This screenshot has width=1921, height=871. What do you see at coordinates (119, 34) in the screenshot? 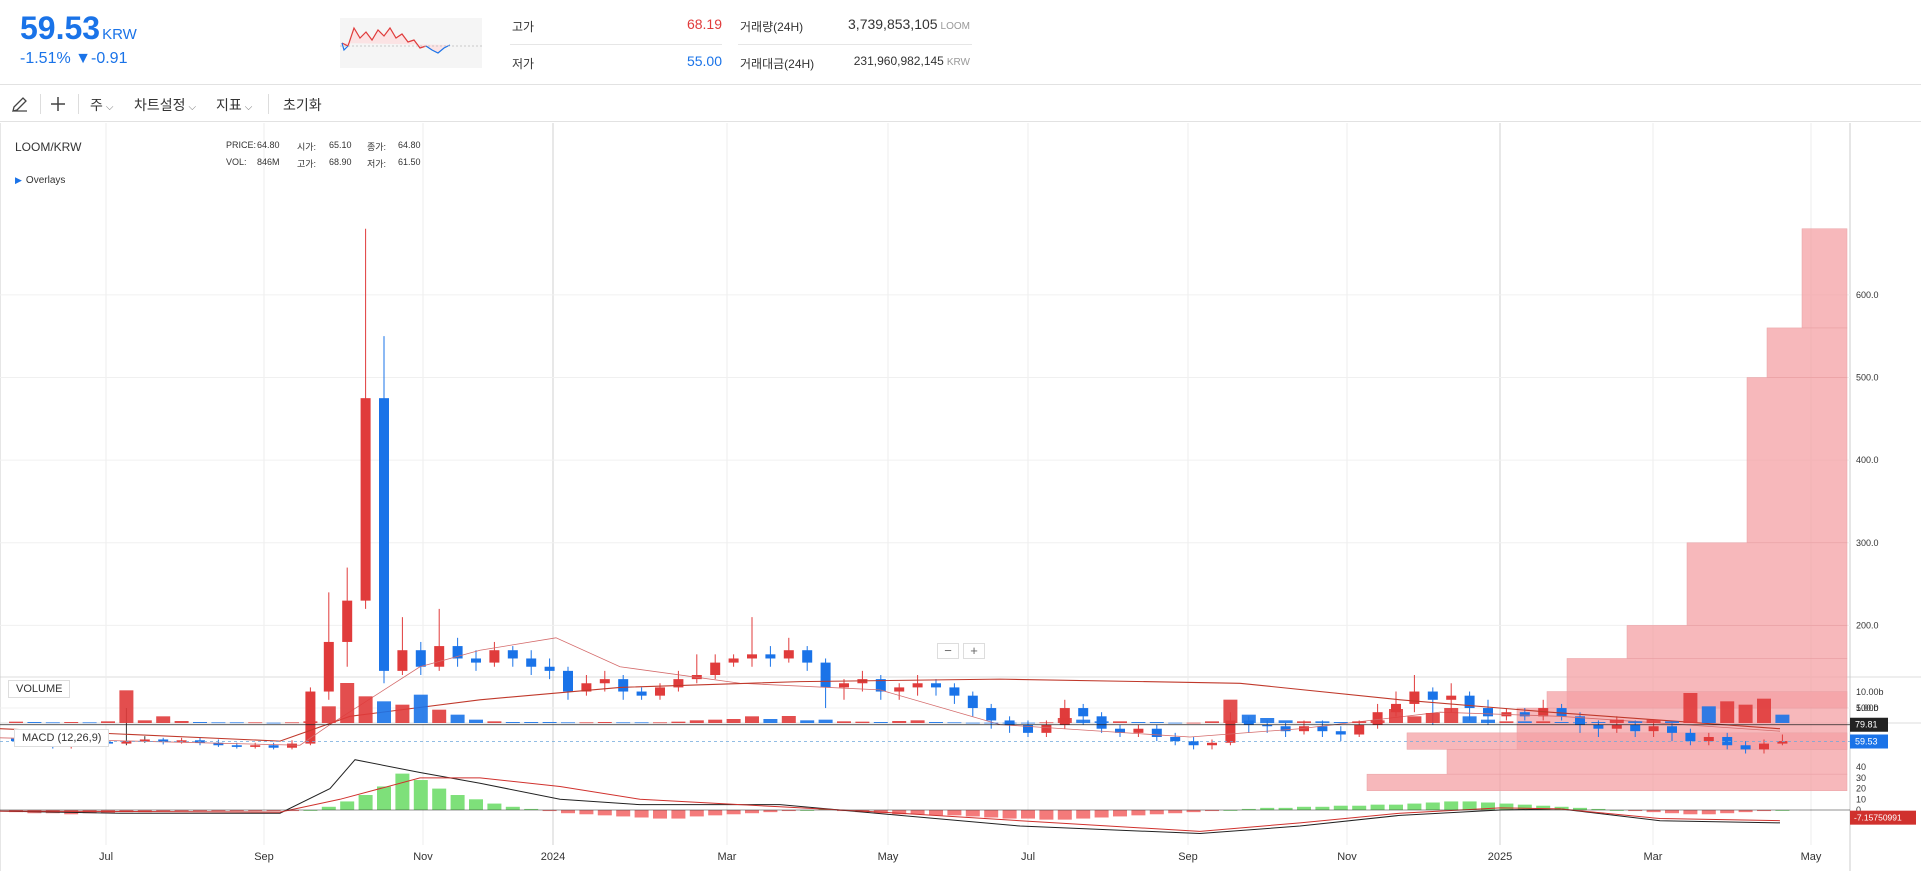
I see `price-currency: KRW` at bounding box center [119, 34].